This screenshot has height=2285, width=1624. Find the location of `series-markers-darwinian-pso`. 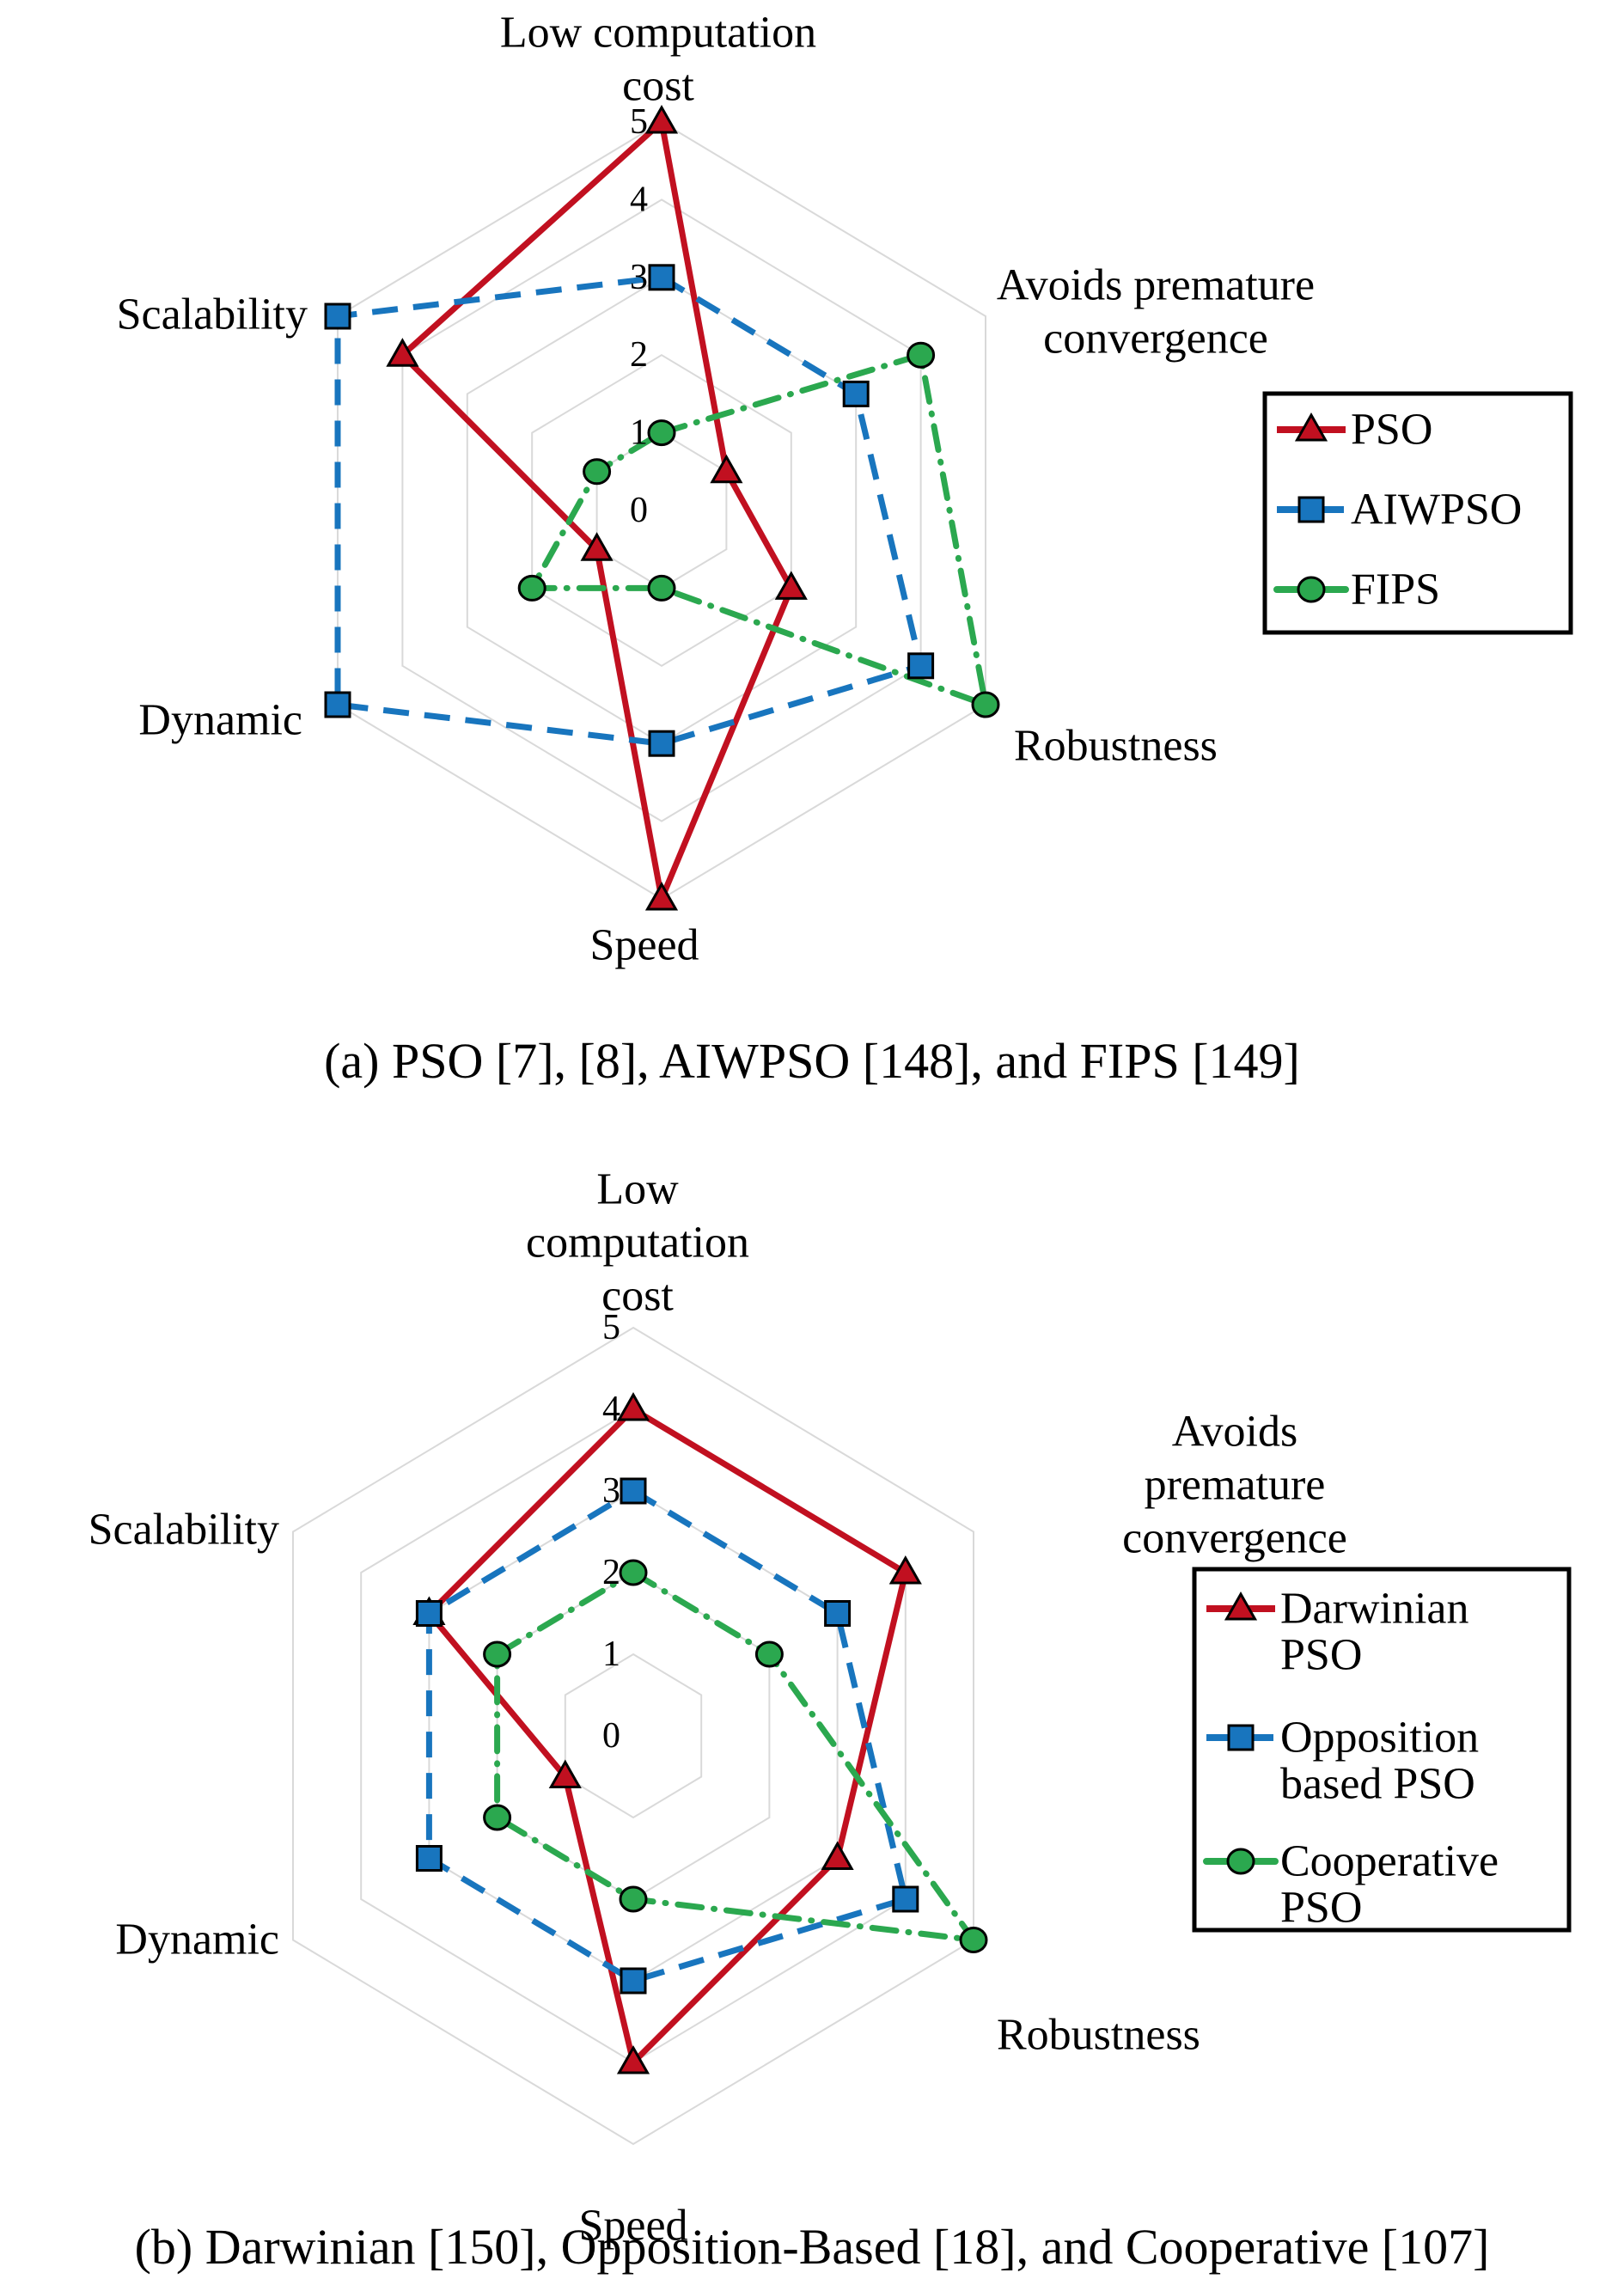

series-markers-darwinian-pso is located at coordinates (667, 1732).